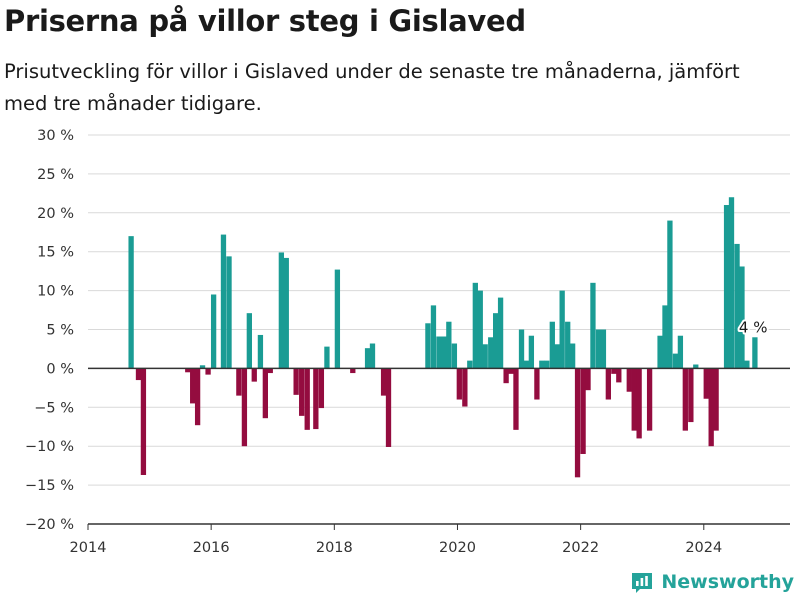  What do you see at coordinates (49, 525) in the screenshot?
I see `y-tick-label: −20 %` at bounding box center [49, 525].